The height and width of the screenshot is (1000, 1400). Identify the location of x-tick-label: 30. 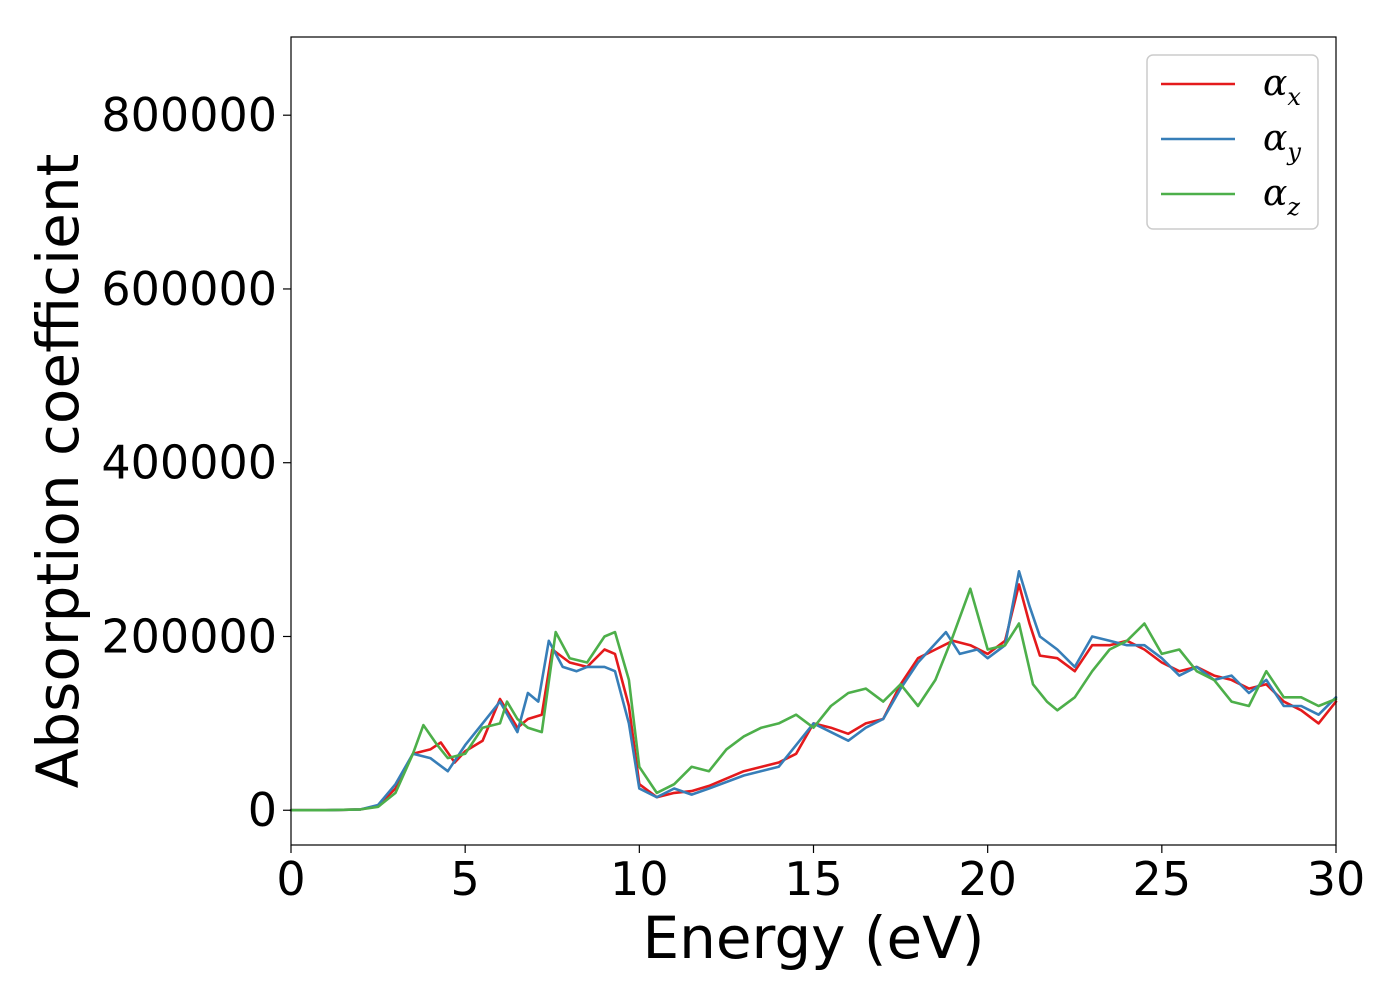
(1336, 879).